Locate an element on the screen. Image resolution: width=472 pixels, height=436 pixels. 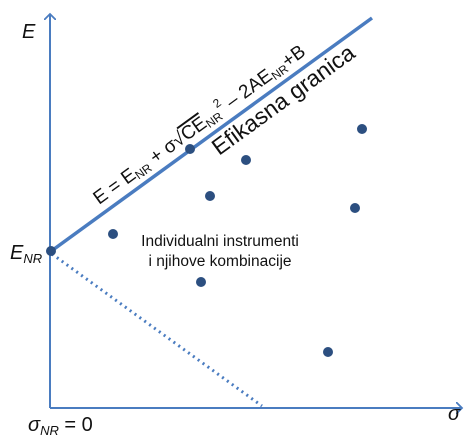
region-label-line2: i njihove kombinacije is located at coordinates (219, 261).